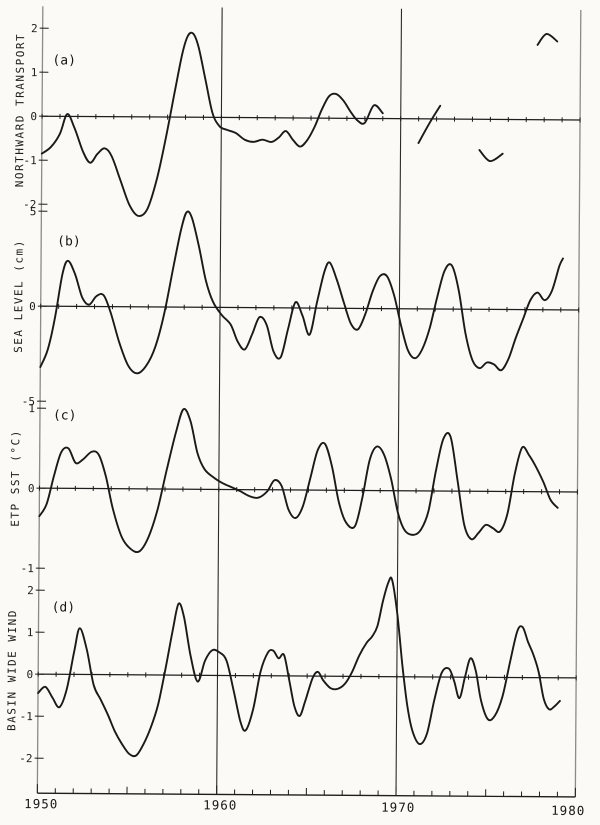  I want to click on panel-letter-b: (b), so click(69, 242).